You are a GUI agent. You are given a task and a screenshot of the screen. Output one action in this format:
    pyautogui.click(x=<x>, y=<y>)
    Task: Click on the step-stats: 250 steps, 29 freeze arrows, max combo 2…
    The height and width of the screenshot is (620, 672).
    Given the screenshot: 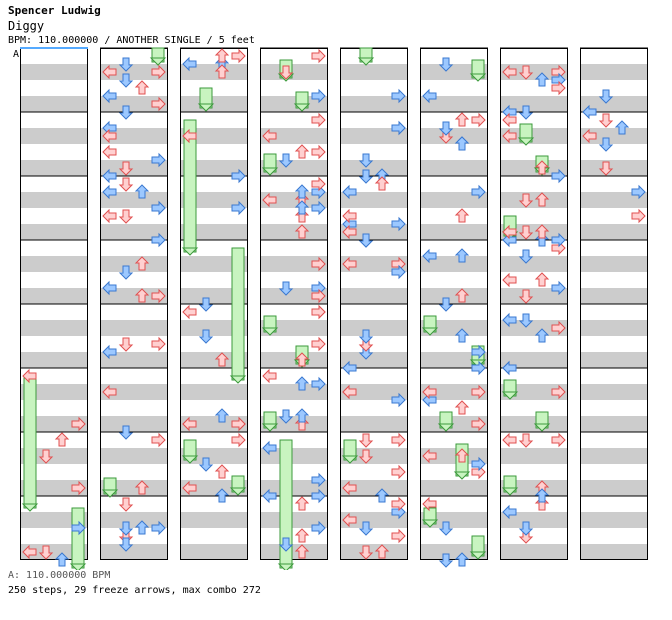 What is the action you would take?
    pyautogui.click(x=134, y=590)
    